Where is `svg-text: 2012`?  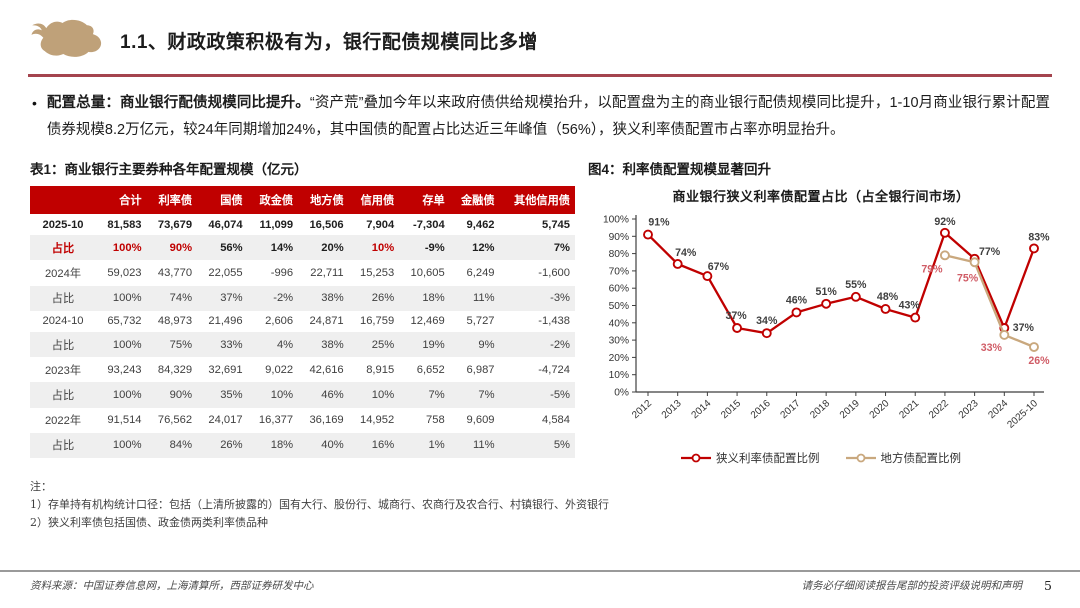
svg-text: 2012 is located at coordinates (642, 409).